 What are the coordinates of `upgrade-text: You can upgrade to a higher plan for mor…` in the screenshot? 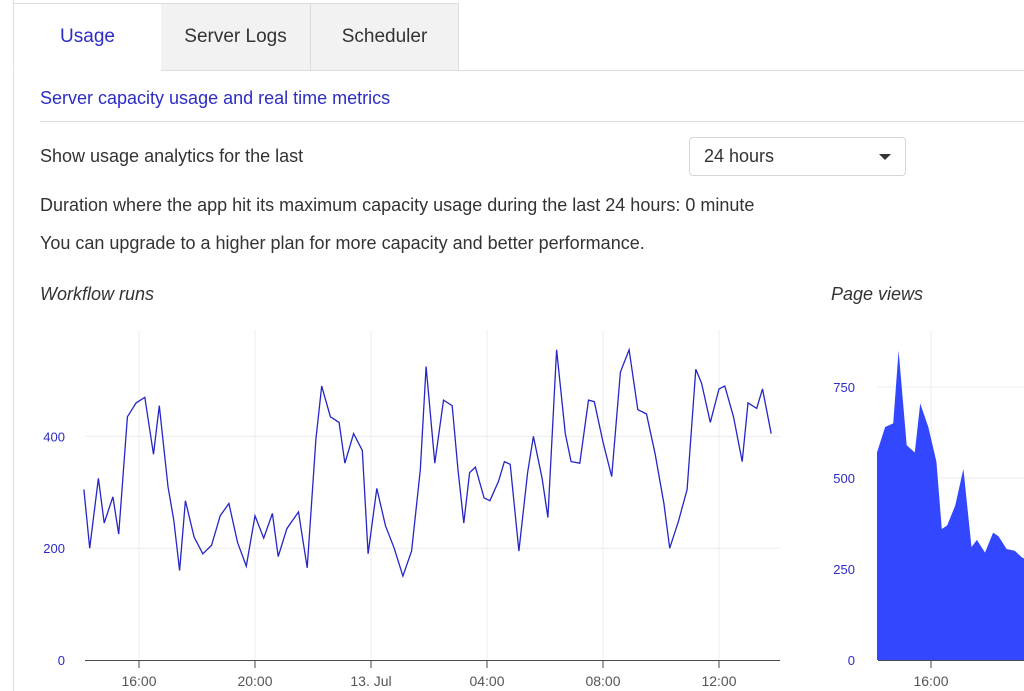 It's located at (342, 243).